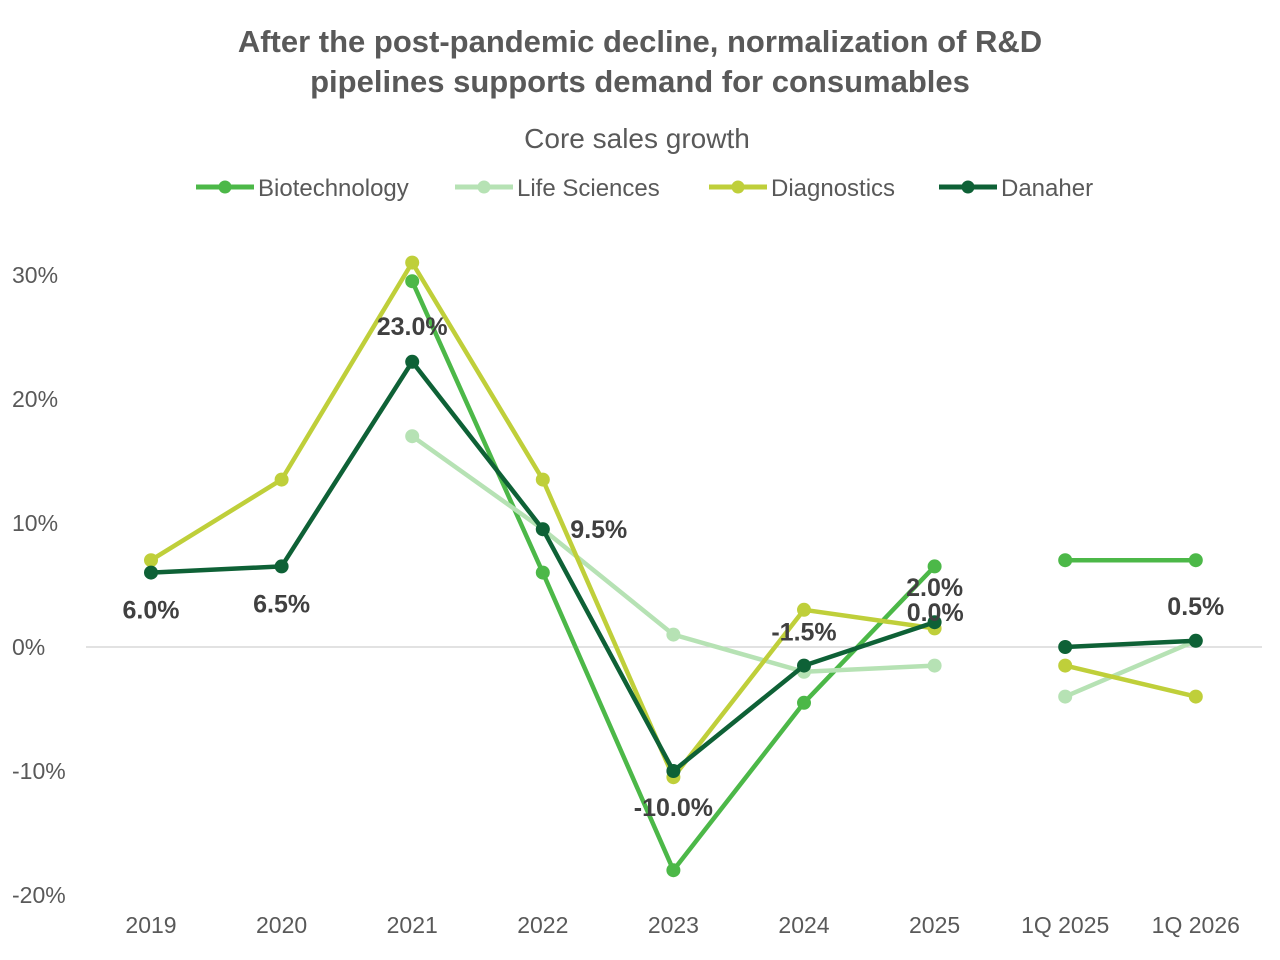  Describe the element at coordinates (803, 633) in the screenshot. I see `data-label: -1.5%` at that location.